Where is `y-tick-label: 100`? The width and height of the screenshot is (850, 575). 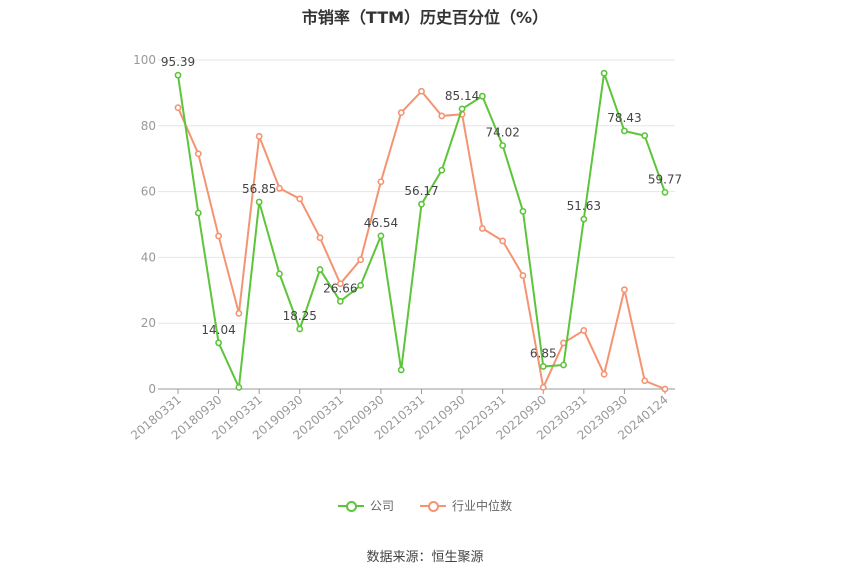
y-tick-label: 100 is located at coordinates (144, 60).